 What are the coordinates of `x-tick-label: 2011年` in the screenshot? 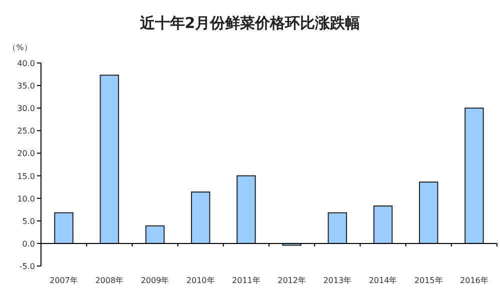 It's located at (246, 280).